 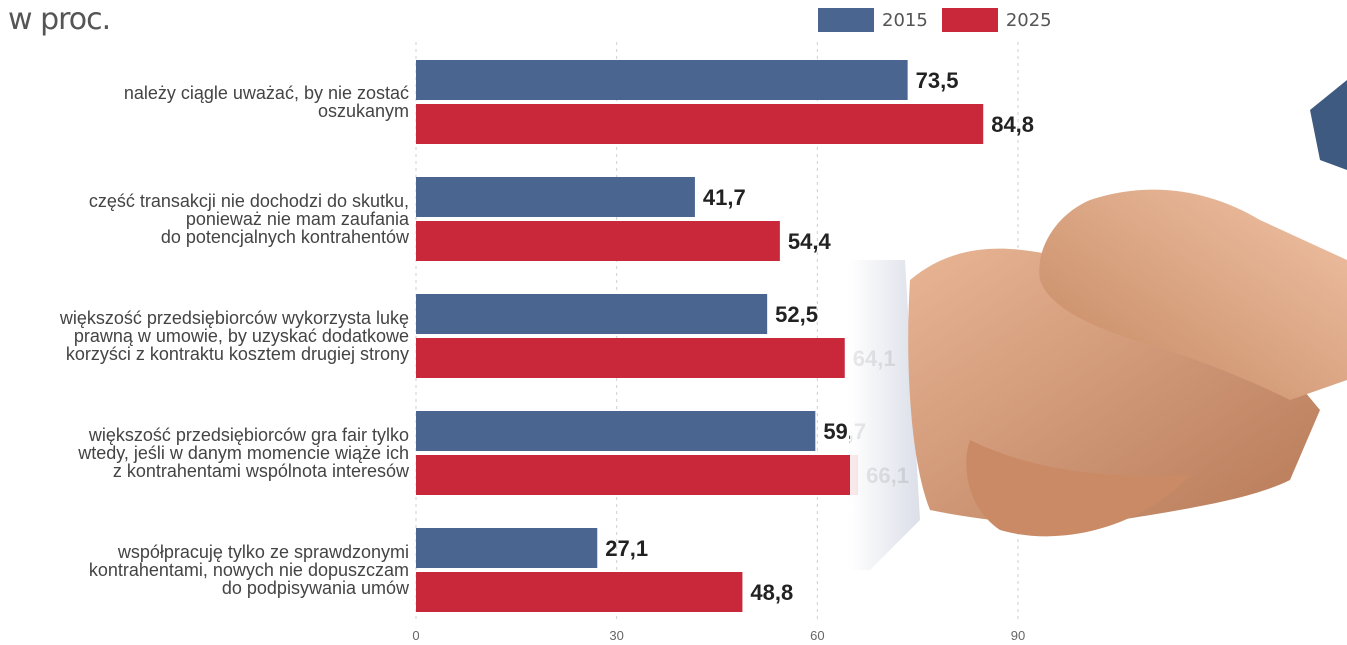 I want to click on data-label-2015: 52,5, so click(x=796, y=314).